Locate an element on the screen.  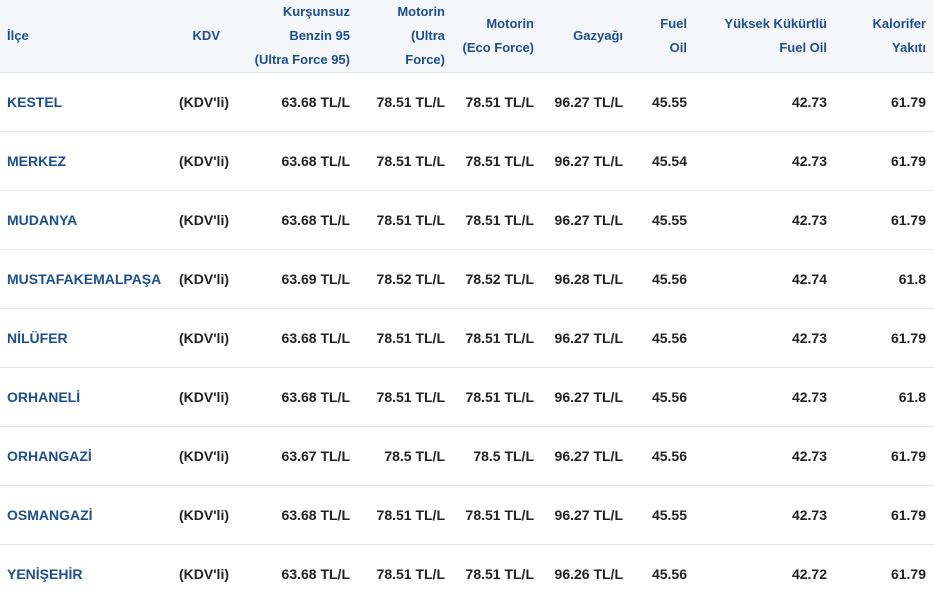
district-link: MERKEZ is located at coordinates (37, 161).